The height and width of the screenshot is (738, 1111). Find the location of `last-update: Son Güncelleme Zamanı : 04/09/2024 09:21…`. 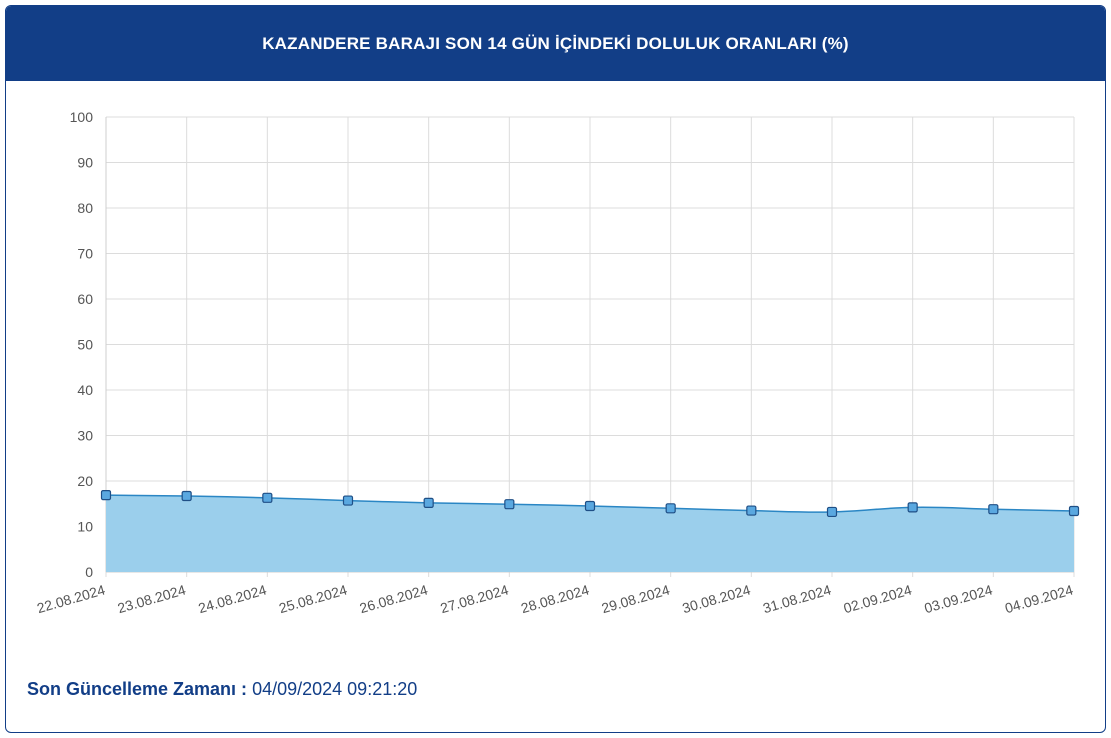

last-update: Son Güncelleme Zamanı : 04/09/2024 09:21… is located at coordinates (222, 689).